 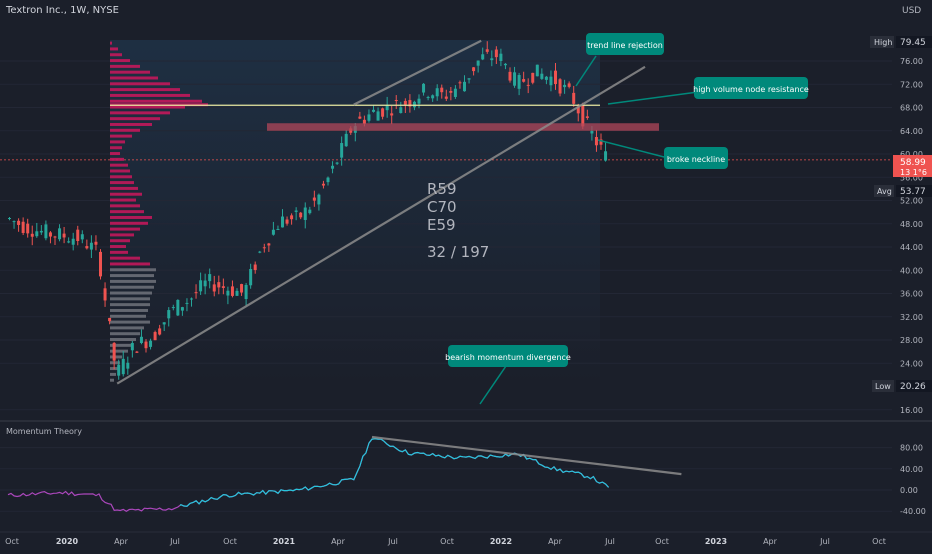 I want to click on price-tick-label: 56.00, so click(x=911, y=177).